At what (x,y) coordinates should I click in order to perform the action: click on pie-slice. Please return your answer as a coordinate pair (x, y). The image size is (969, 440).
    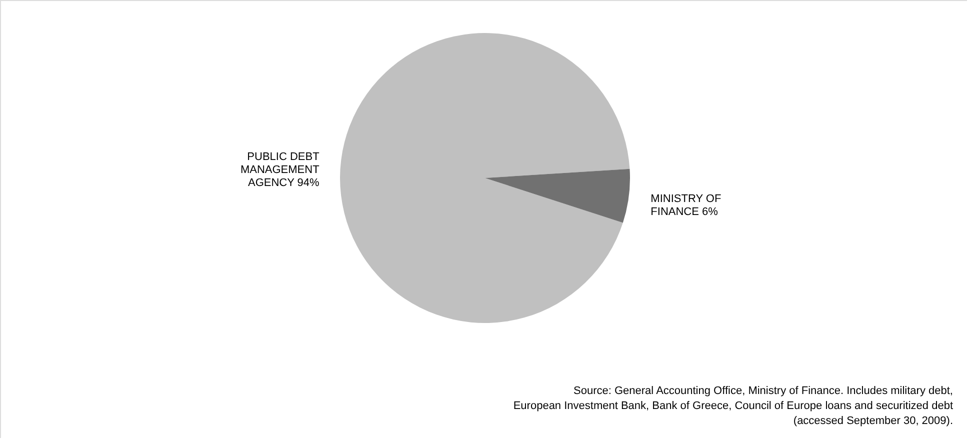
    Looking at the image, I should click on (557, 195).